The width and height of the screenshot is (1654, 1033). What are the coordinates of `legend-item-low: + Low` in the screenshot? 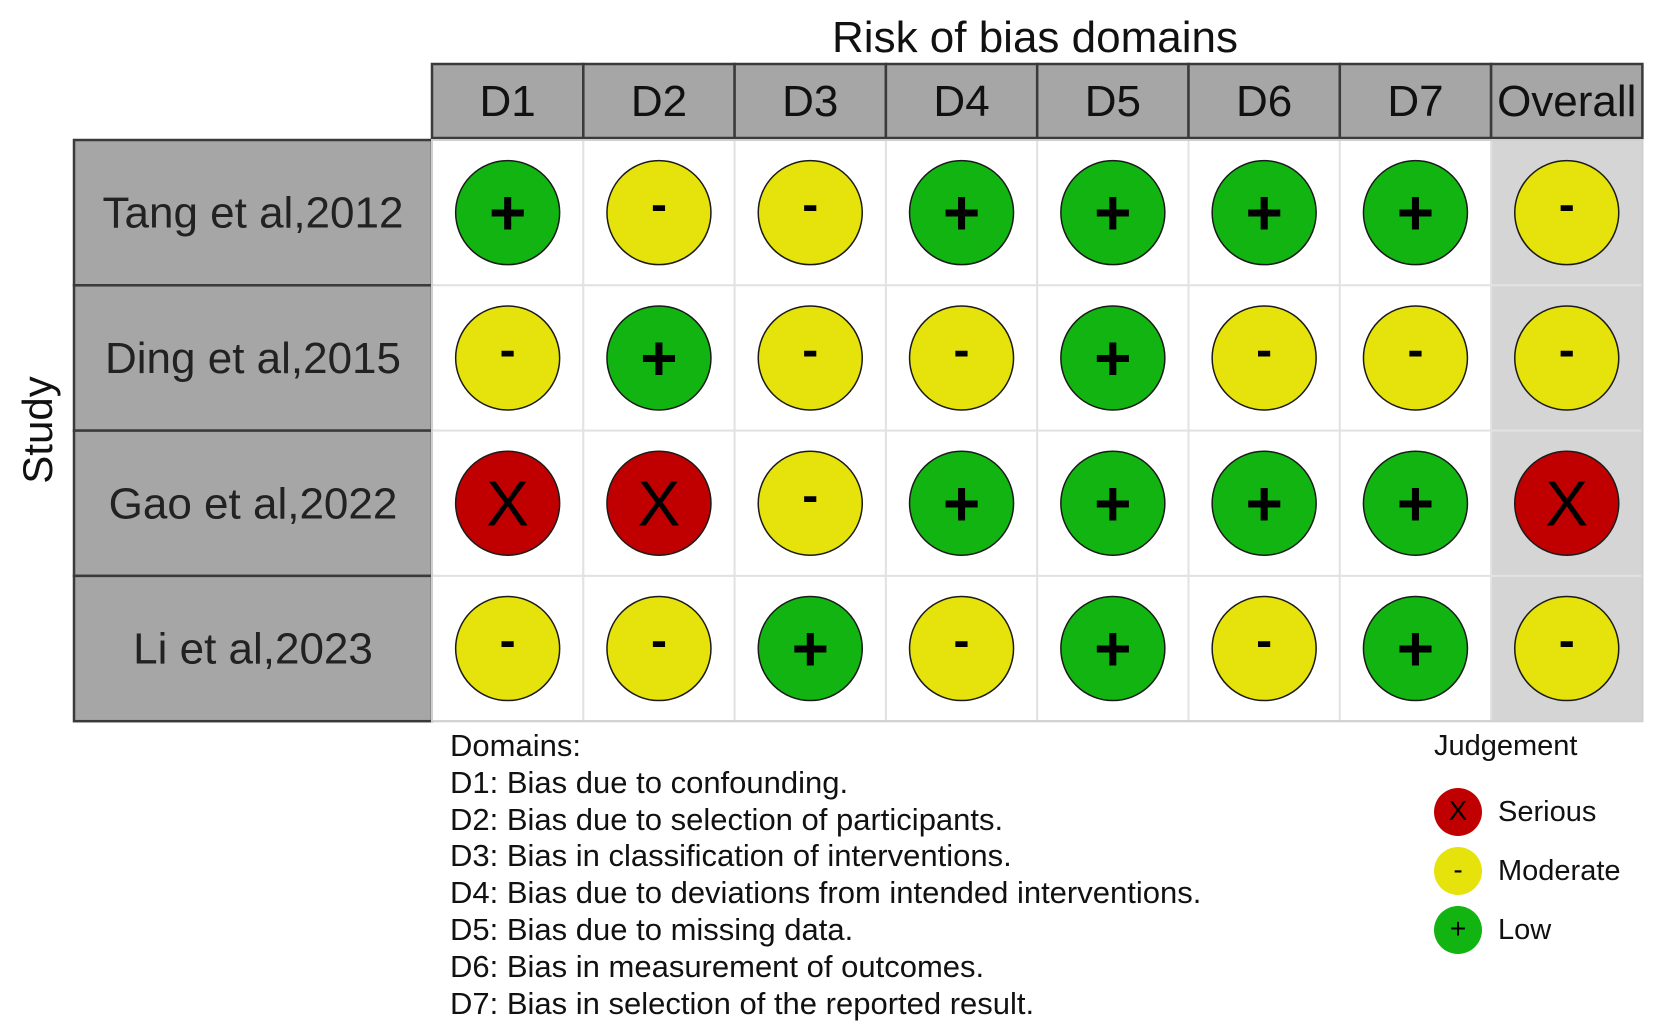 It's located at (1544, 931).